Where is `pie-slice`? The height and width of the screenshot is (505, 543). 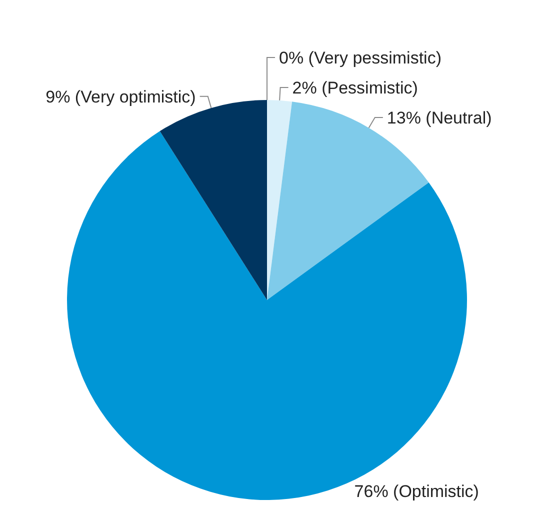
pie-slice is located at coordinates (279, 200).